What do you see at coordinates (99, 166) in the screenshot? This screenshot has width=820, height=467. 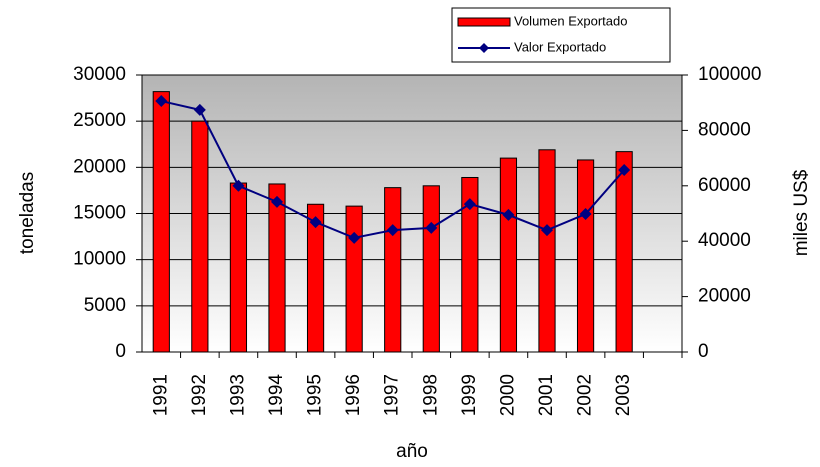 I see `y-tick-label: 20000` at bounding box center [99, 166].